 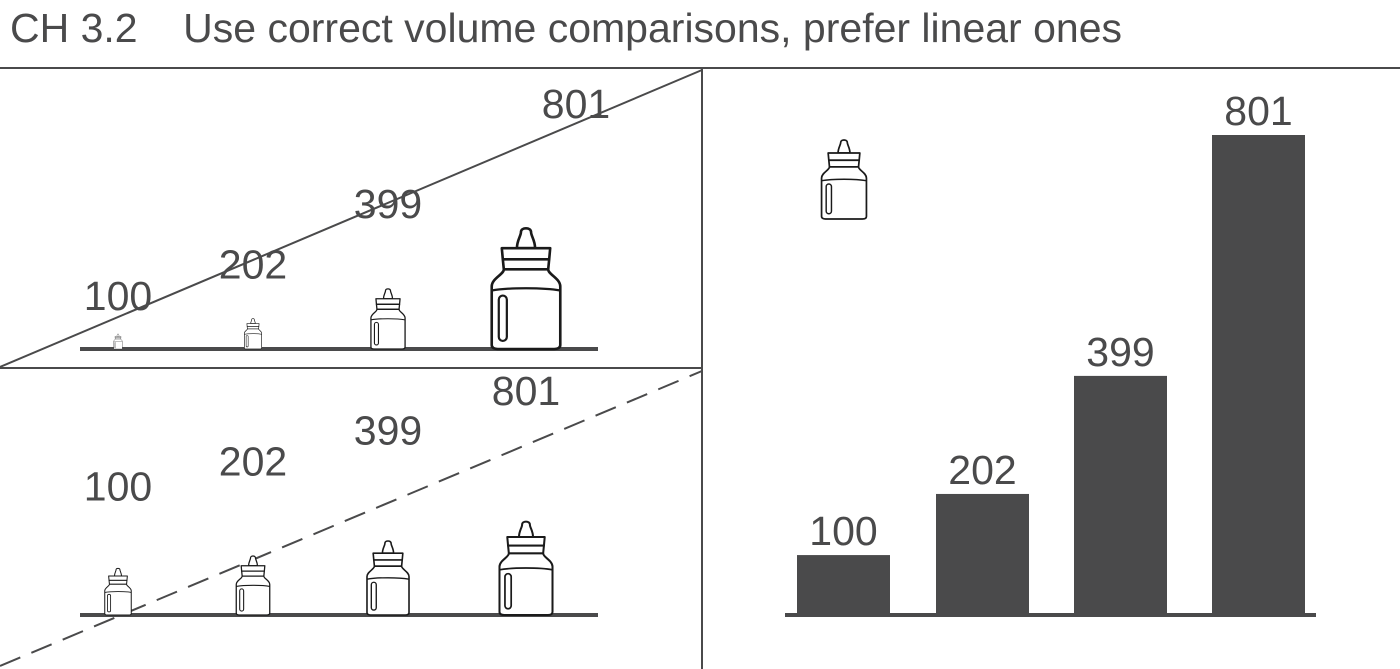 What do you see at coordinates (1258, 111) in the screenshot?
I see `bar-label-801: 801` at bounding box center [1258, 111].